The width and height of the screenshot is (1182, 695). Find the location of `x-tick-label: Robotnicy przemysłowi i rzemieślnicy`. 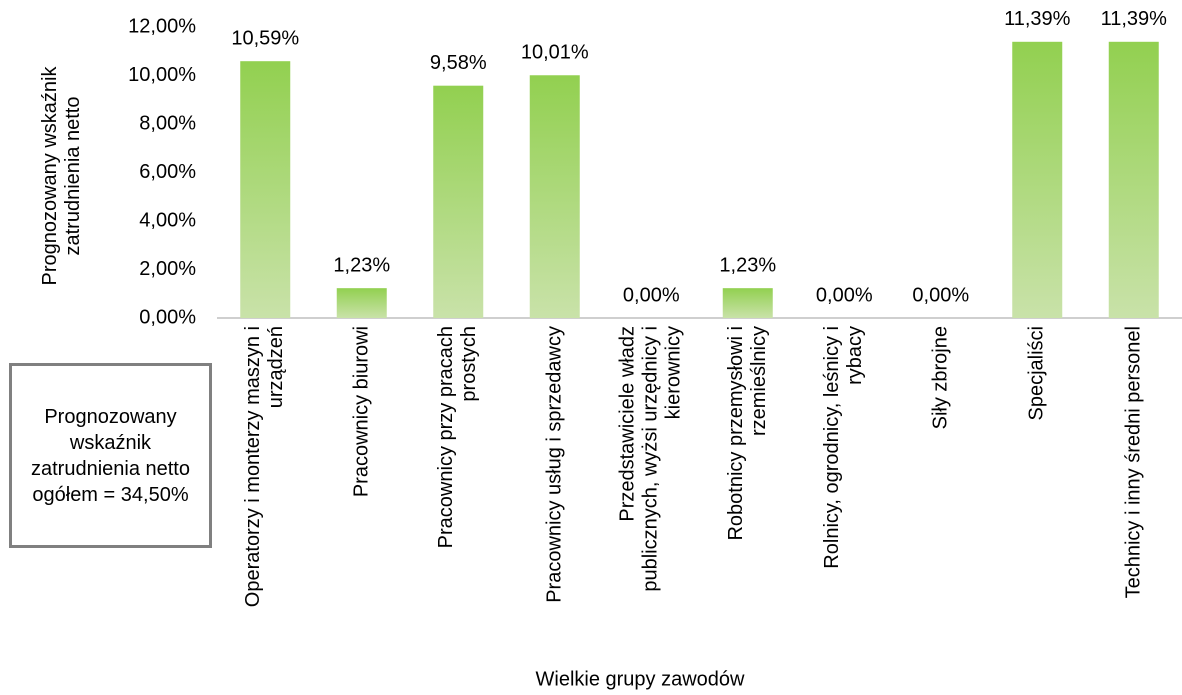

x-tick-label: Robotnicy przemysłowi i rzemieślnicy is located at coordinates (747, 433).